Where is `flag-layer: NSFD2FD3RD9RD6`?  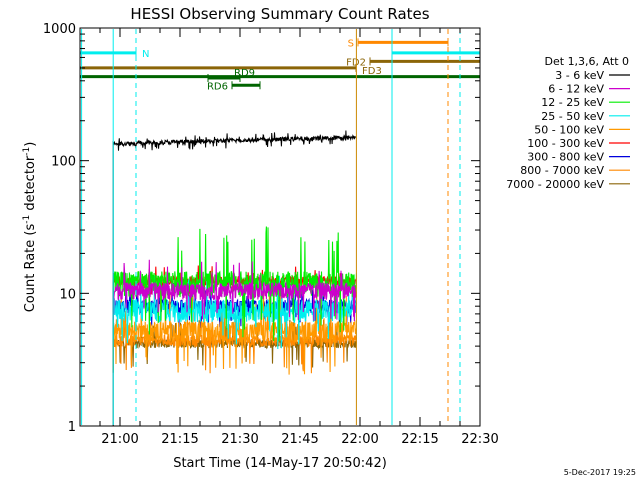
flag-layer: NSFD2FD3RD9RD6 is located at coordinates (280, 65).